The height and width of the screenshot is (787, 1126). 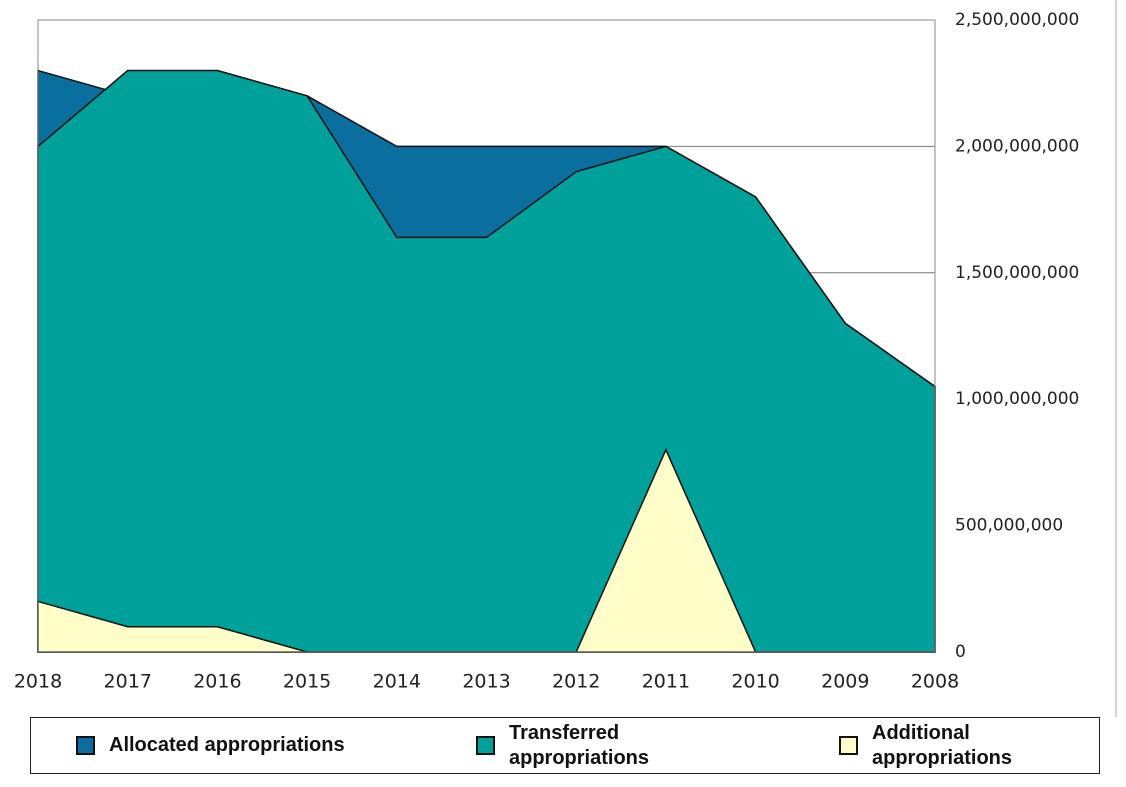 I want to click on y-tick-label: 1,000,000,000, so click(x=1017, y=399).